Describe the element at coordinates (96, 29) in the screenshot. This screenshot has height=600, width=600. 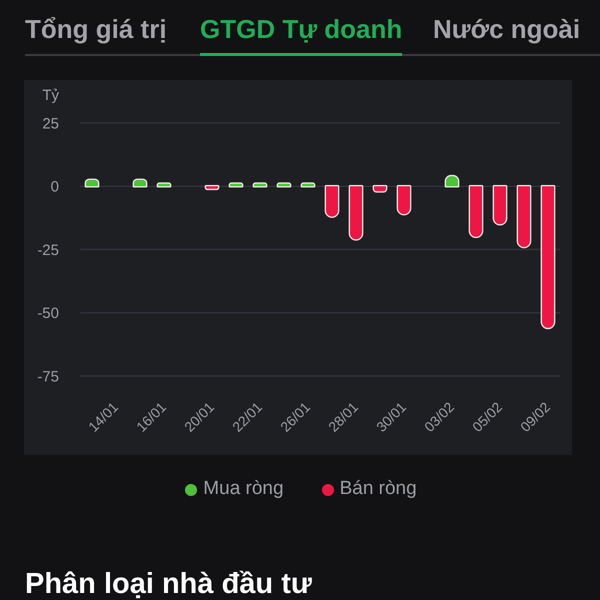
I see `text: Tổng giá trị` at that location.